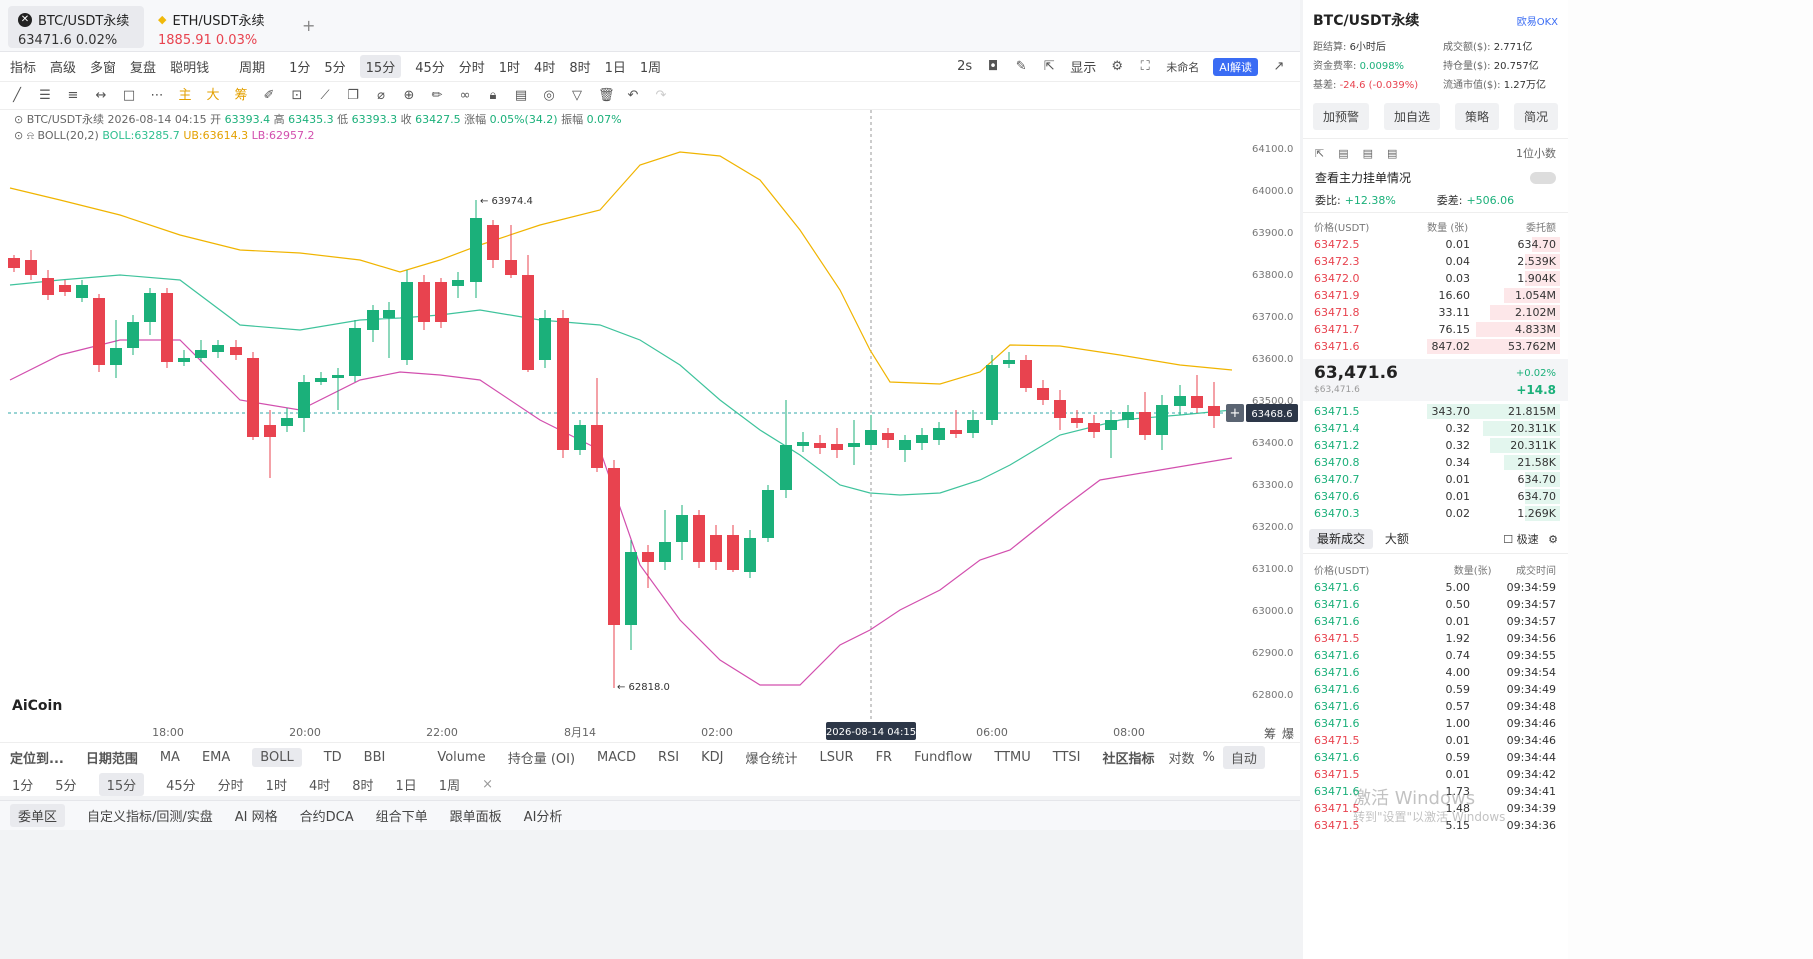  I want to click on b-tf-1h: 1时, so click(276, 786).